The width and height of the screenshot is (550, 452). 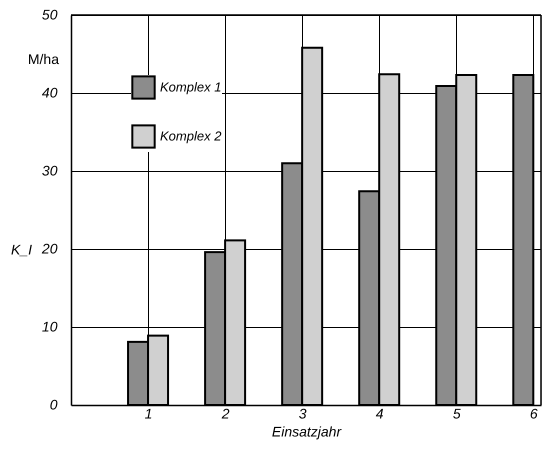 I want to click on x-tick-label: 3, so click(x=302, y=414).